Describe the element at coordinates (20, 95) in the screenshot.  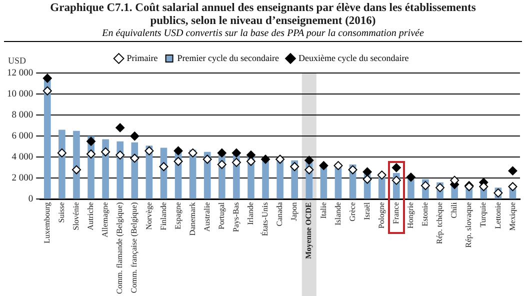
I see `y-tick-label: 10 000` at that location.